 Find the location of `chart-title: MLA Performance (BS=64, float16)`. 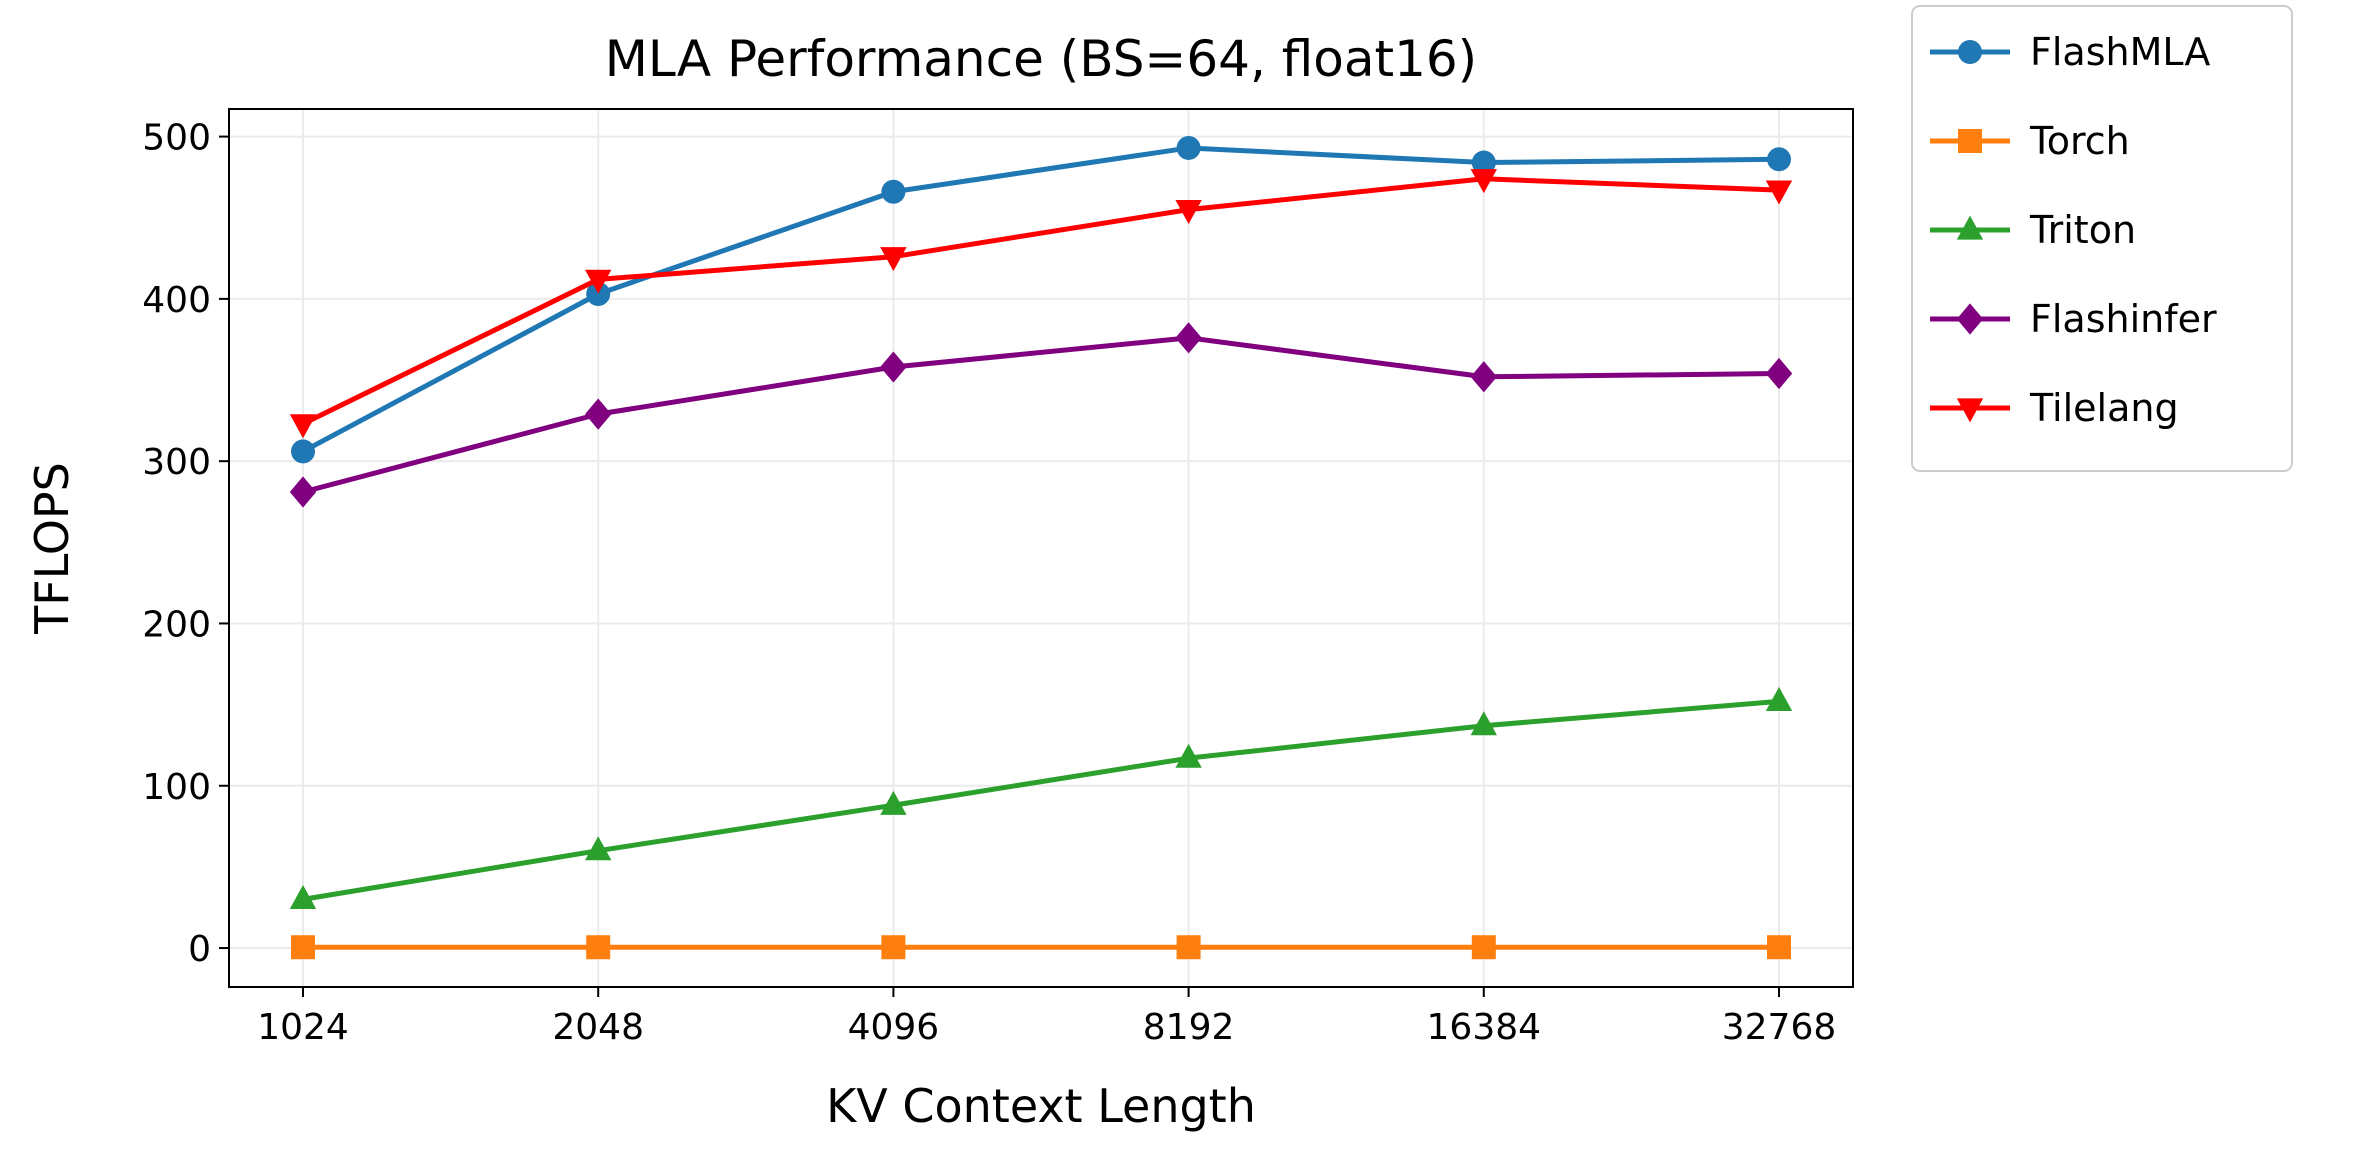

chart-title: MLA Performance (BS=64, float16) is located at coordinates (1041, 59).